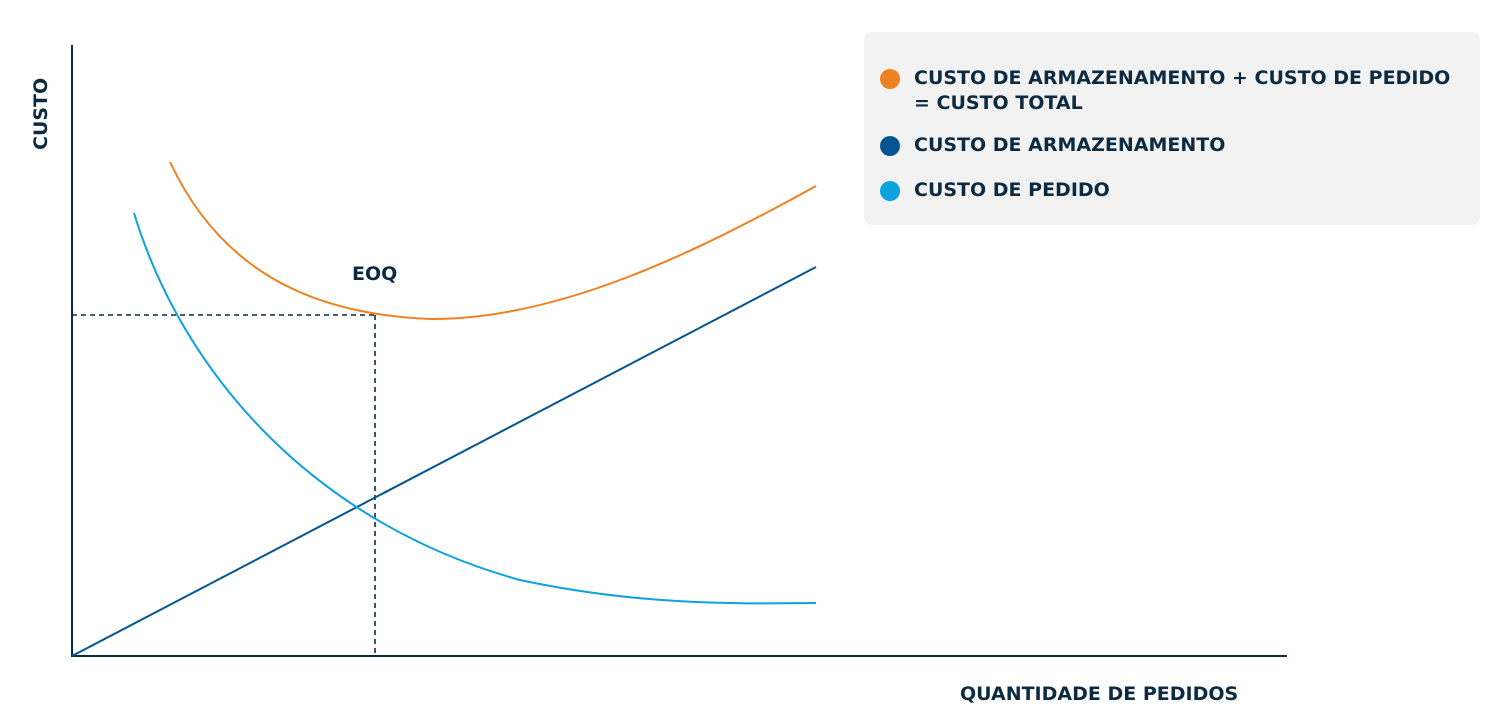 The height and width of the screenshot is (726, 1500). What do you see at coordinates (493, 241) in the screenshot?
I see `total-cost-curve` at bounding box center [493, 241].